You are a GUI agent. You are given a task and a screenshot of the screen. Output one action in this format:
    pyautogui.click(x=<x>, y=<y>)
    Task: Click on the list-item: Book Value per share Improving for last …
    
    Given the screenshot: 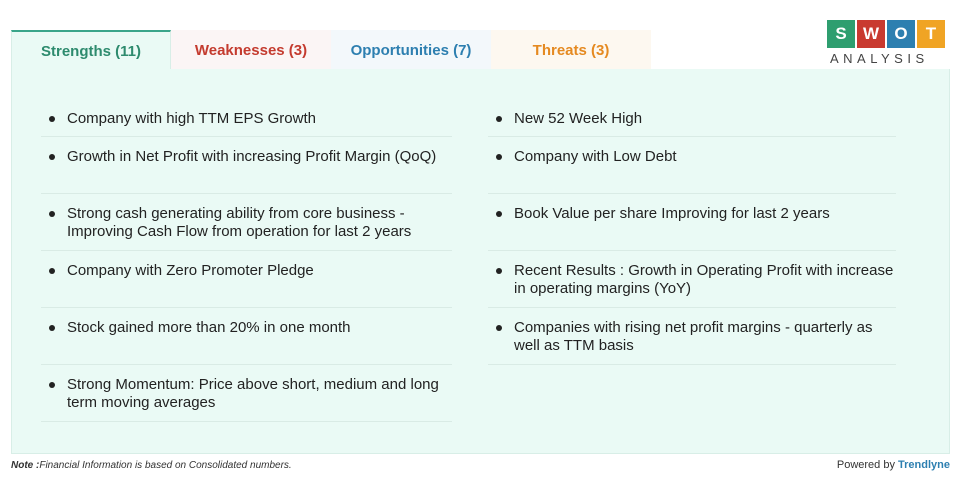 What is the action you would take?
    pyautogui.click(x=692, y=222)
    